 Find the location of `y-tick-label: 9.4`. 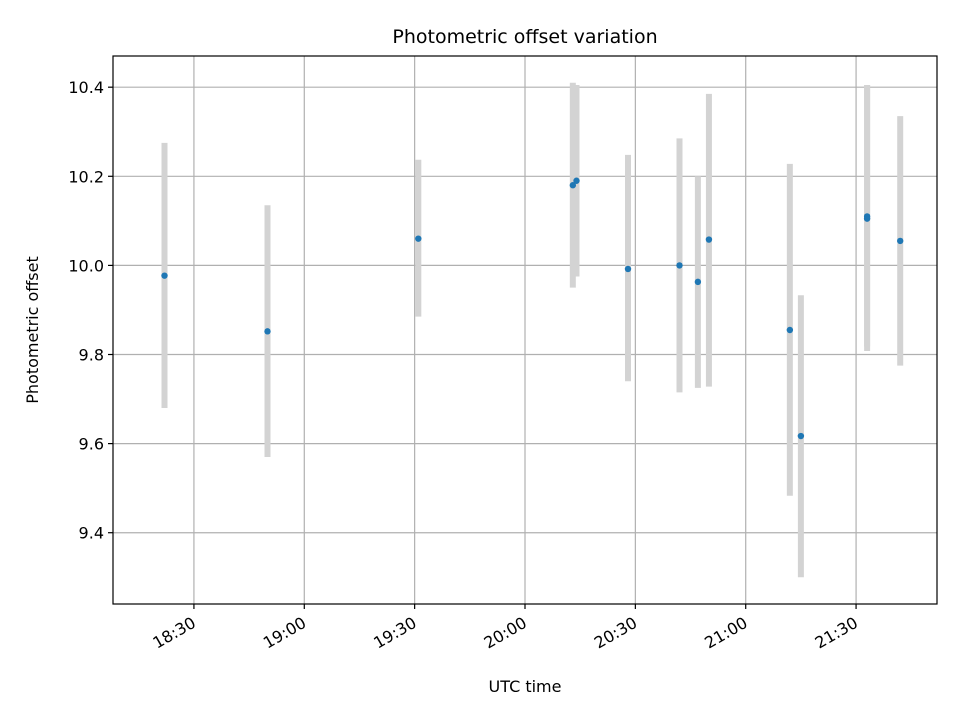

y-tick-label: 9.4 is located at coordinates (91, 533).